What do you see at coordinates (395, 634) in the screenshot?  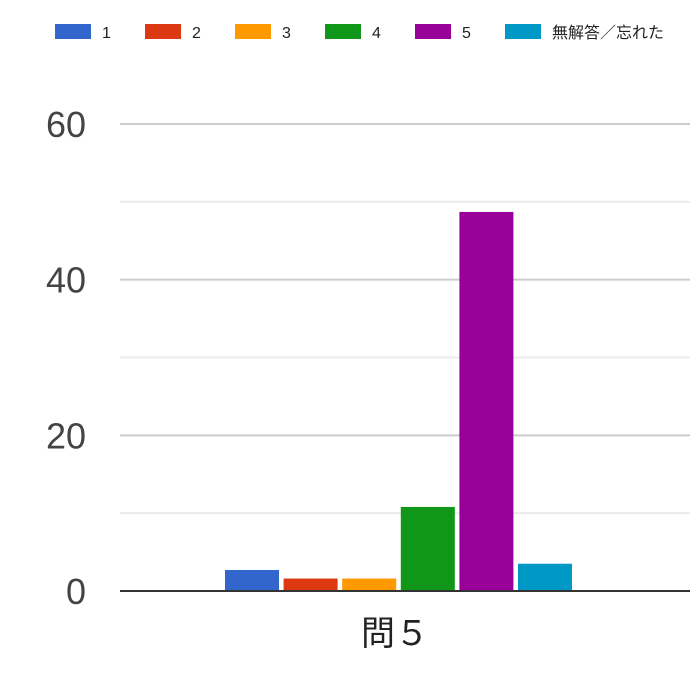 I see `x-category-label: 問５` at bounding box center [395, 634].